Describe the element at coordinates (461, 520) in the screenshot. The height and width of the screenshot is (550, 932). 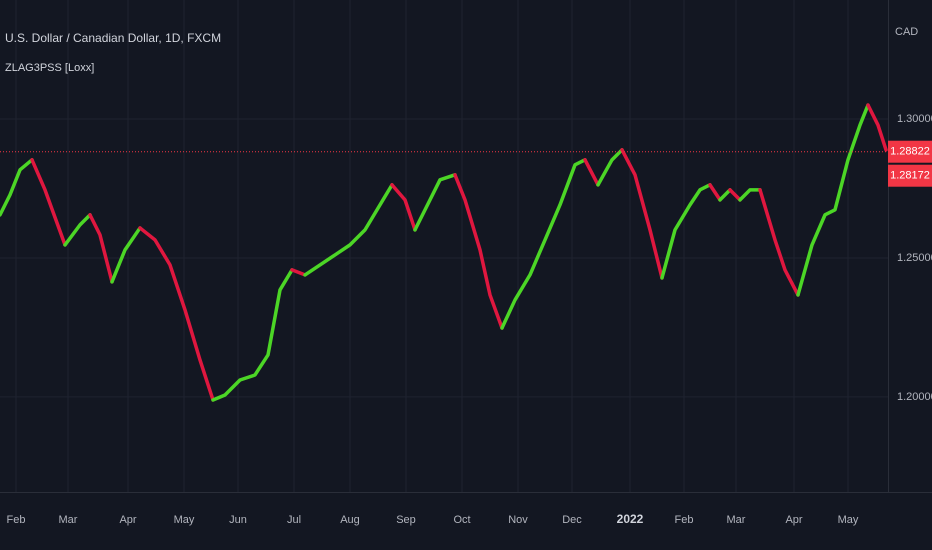
I see `x-tick-label: Oct` at that location.